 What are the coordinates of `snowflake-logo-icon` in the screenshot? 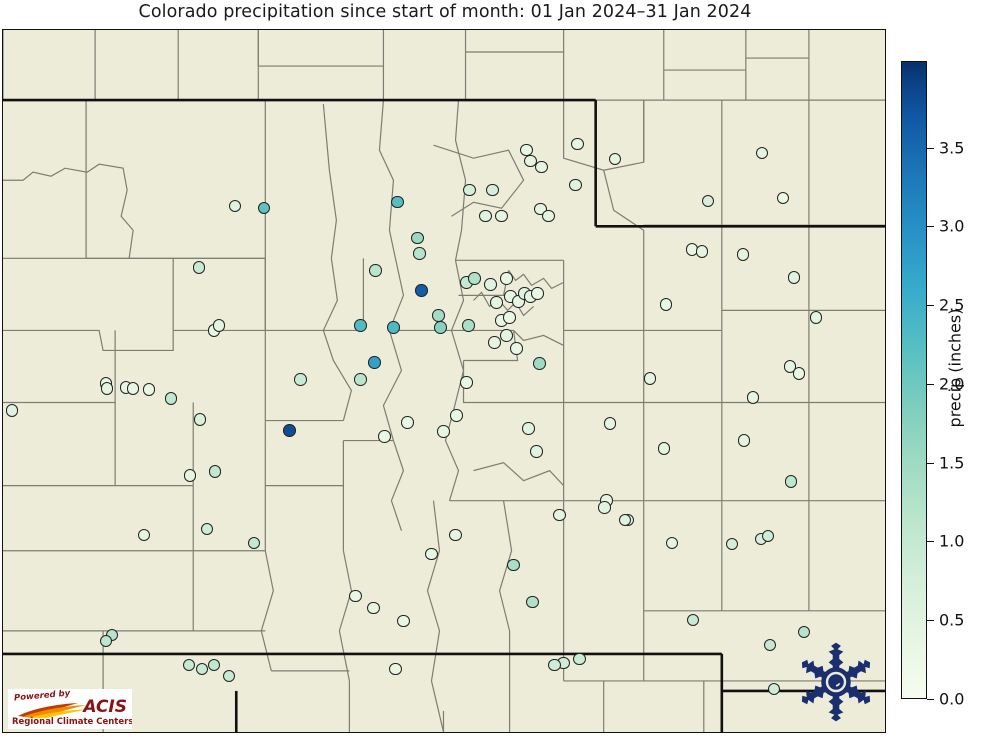 It's located at (836, 682).